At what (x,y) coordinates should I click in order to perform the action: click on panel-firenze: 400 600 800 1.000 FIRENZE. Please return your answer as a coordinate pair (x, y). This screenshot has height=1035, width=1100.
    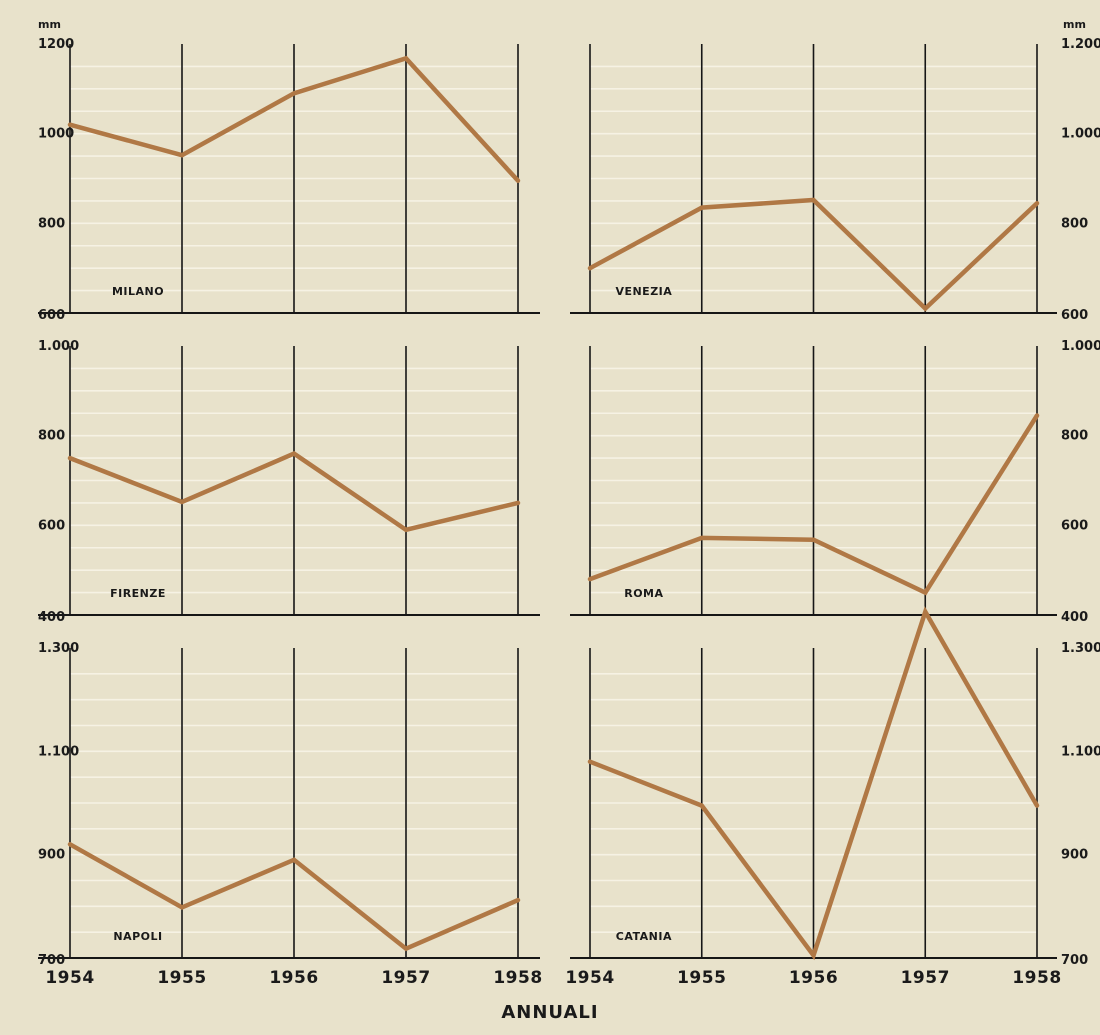
    Looking at the image, I should click on (289, 482).